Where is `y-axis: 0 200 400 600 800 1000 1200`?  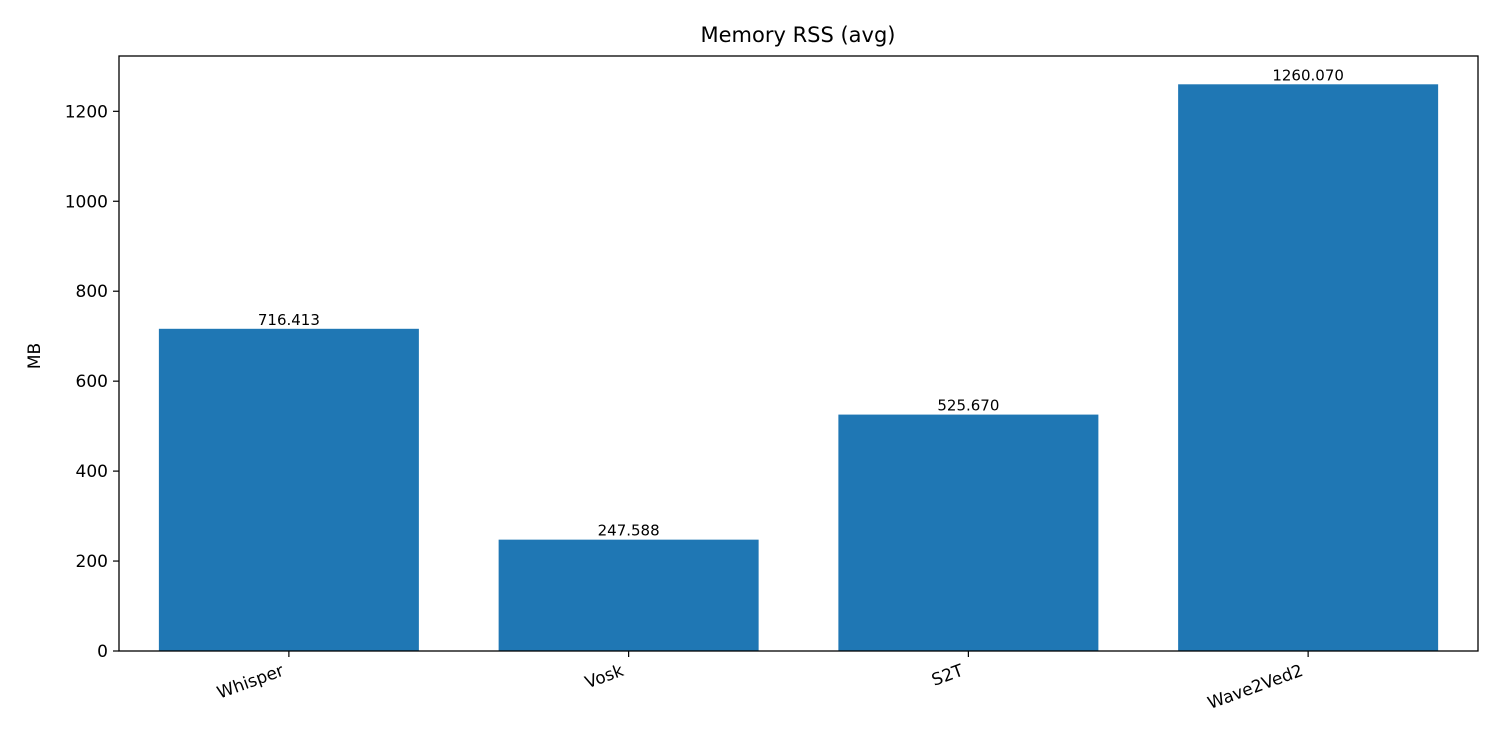
y-axis: 0 200 400 600 800 1000 1200 is located at coordinates (92, 382).